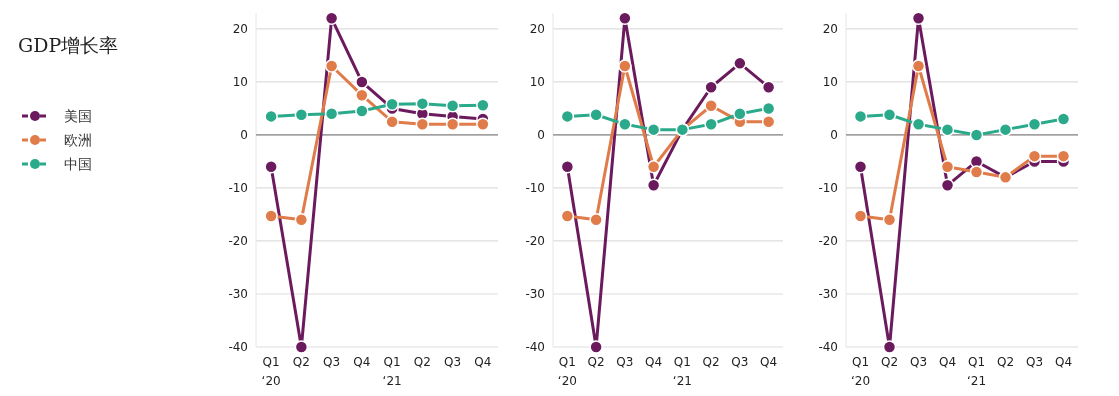 This screenshot has height=396, width=1119. Describe the element at coordinates (68, 45) in the screenshot. I see `text: GDP增长率` at that location.